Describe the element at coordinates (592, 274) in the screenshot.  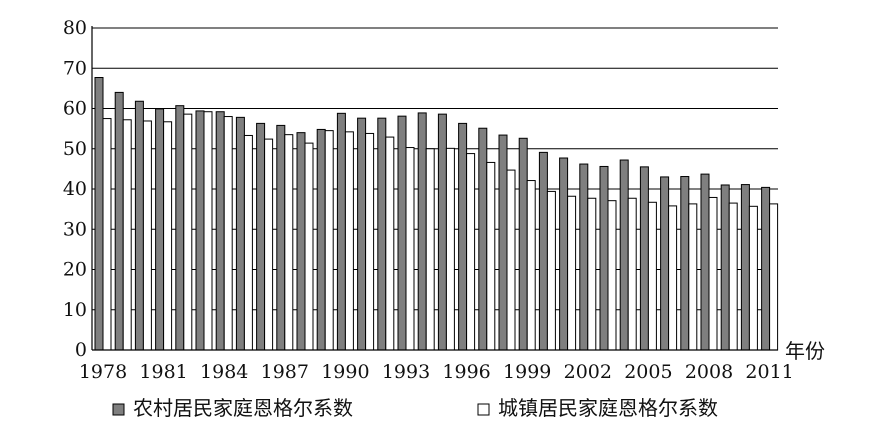
I see `urban-bar-2002` at that location.